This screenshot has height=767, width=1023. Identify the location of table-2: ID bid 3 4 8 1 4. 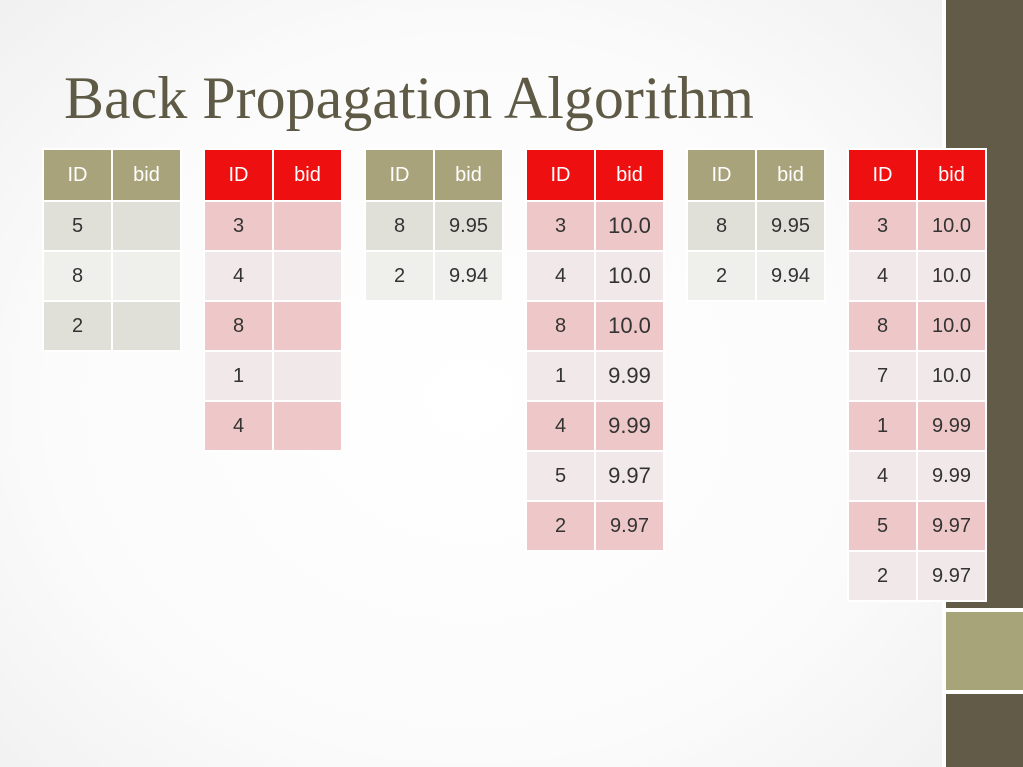
(273, 300).